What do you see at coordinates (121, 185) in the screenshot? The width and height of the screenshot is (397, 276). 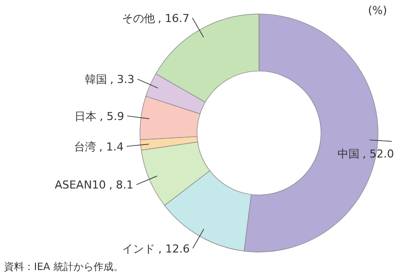 I see `data-label: , 8.1` at bounding box center [121, 185].